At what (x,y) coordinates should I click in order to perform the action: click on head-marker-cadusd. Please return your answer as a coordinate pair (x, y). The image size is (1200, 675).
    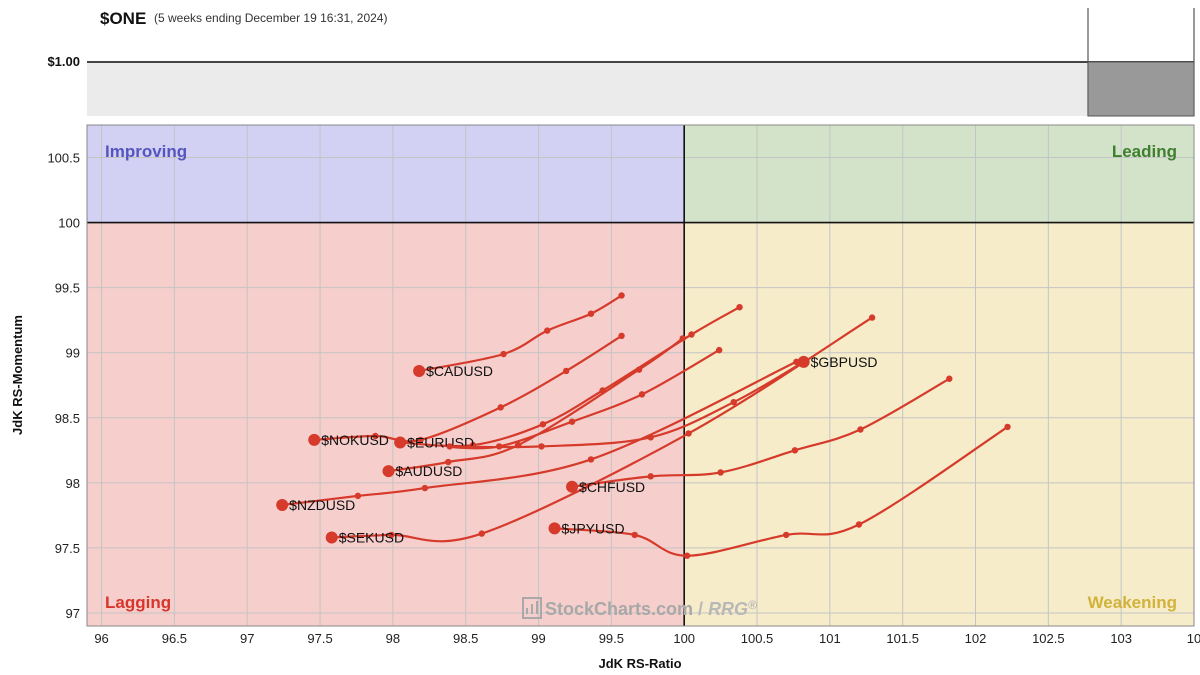
    Looking at the image, I should click on (419, 370).